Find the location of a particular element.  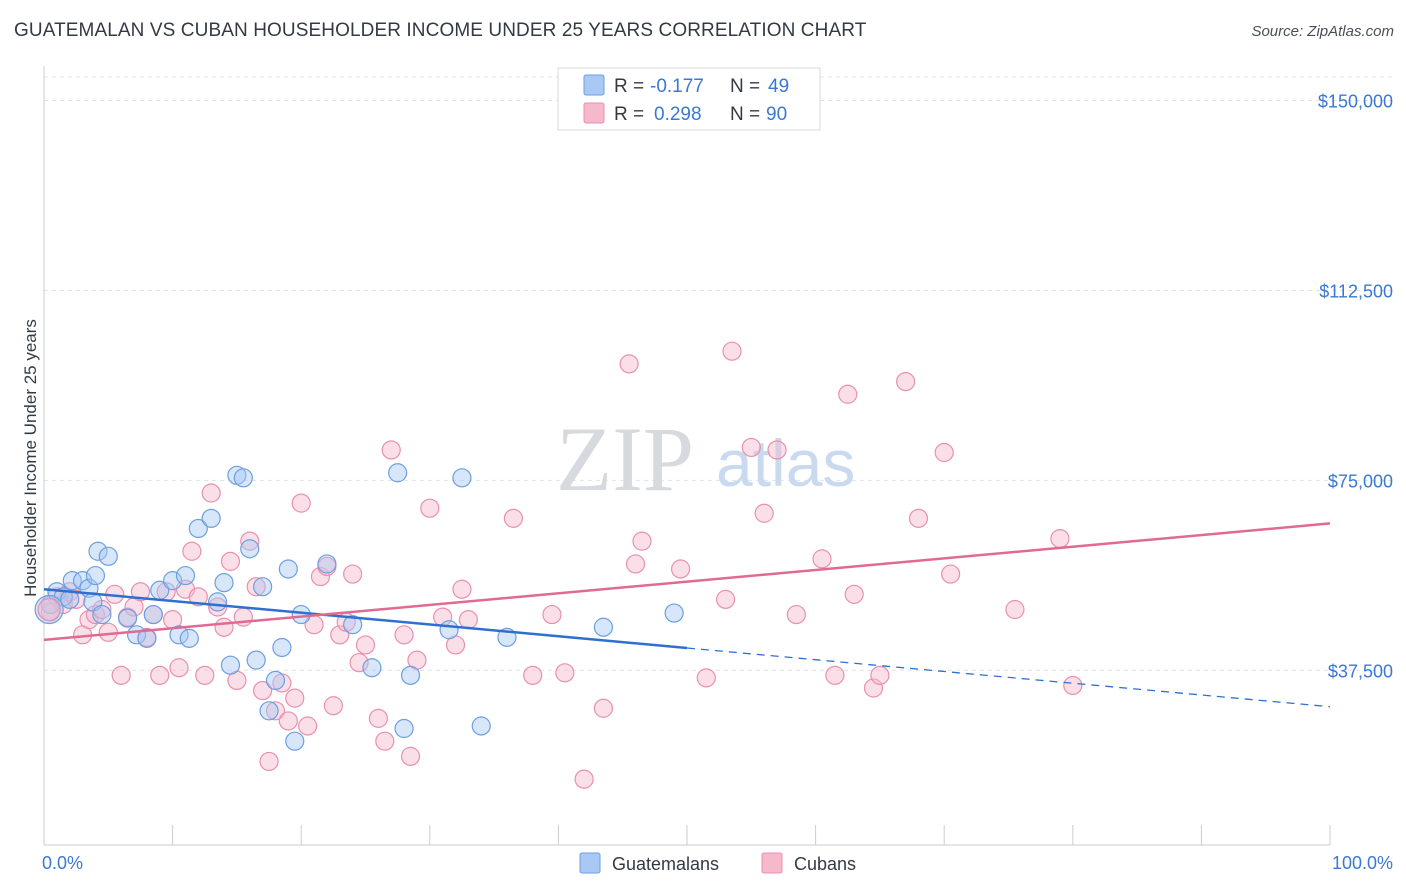

bottom-legend: Guatemalans Cubans is located at coordinates (717, 863).